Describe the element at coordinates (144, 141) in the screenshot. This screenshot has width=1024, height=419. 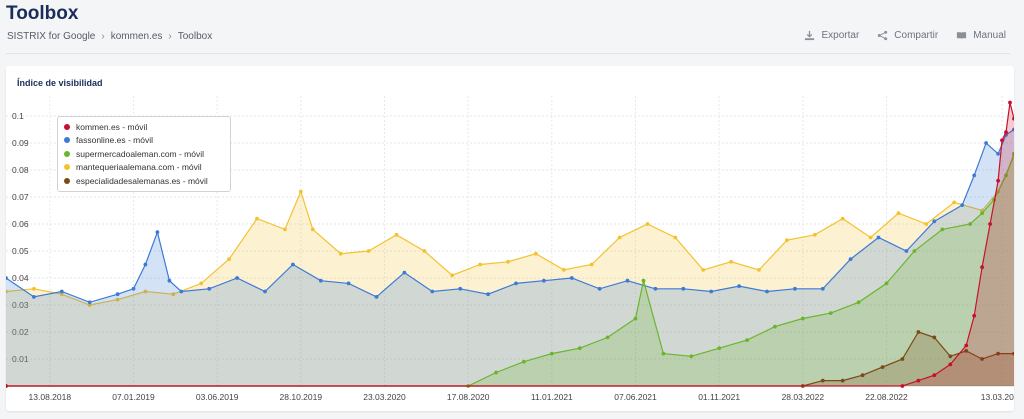
I see `legend-item: fassonline.es - móvil` at that location.